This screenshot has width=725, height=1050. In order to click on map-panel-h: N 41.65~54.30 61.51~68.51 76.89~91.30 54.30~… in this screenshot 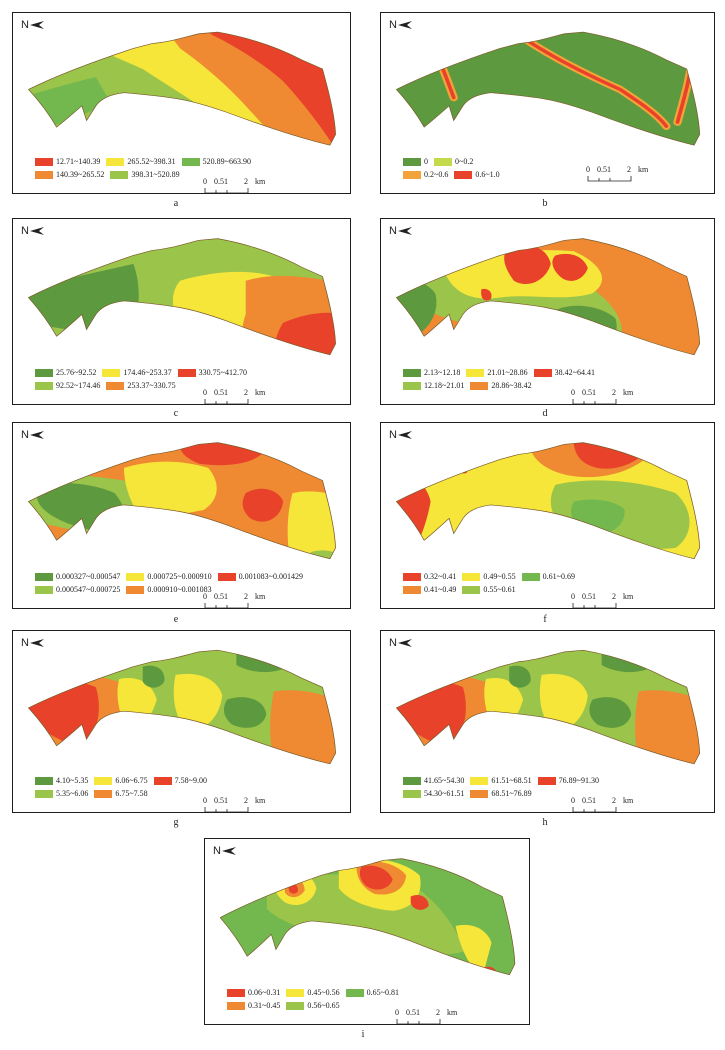, I will do `click(547, 721)`.